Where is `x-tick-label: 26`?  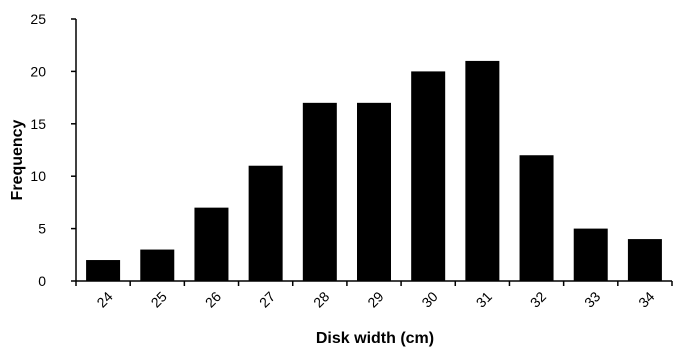 x-tick-label: 26 is located at coordinates (213, 299).